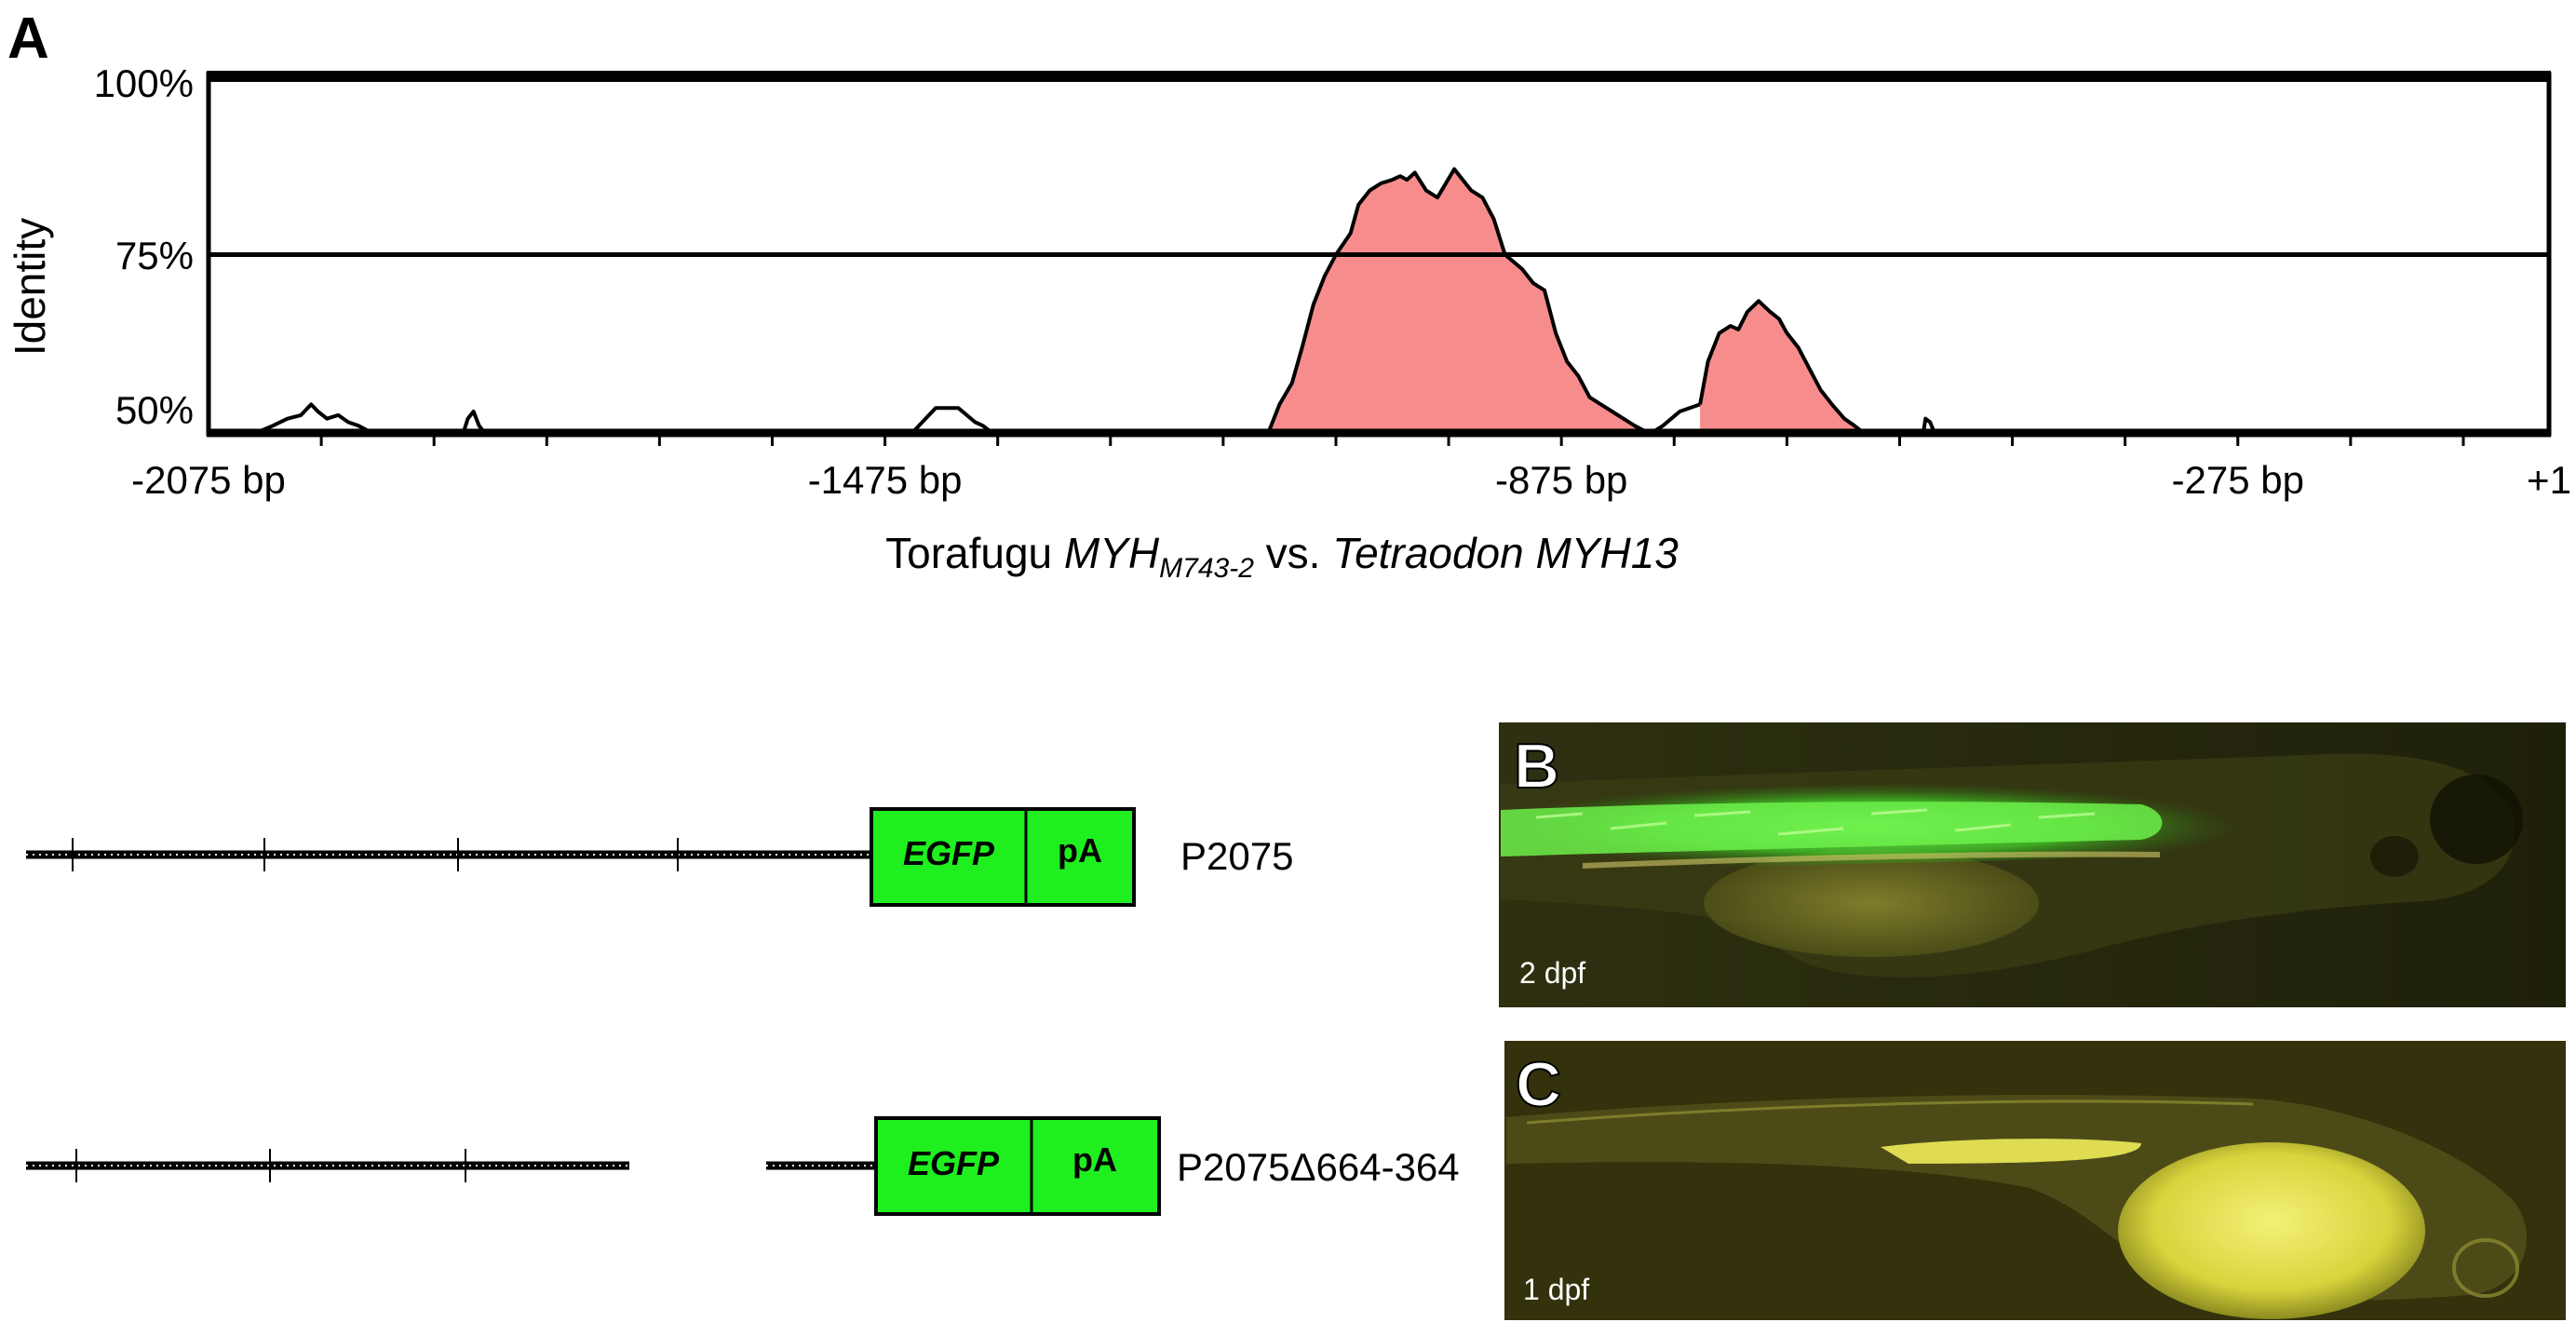 The height and width of the screenshot is (1322, 2576). What do you see at coordinates (144, 83) in the screenshot?
I see `y-tick-label: 100%` at bounding box center [144, 83].